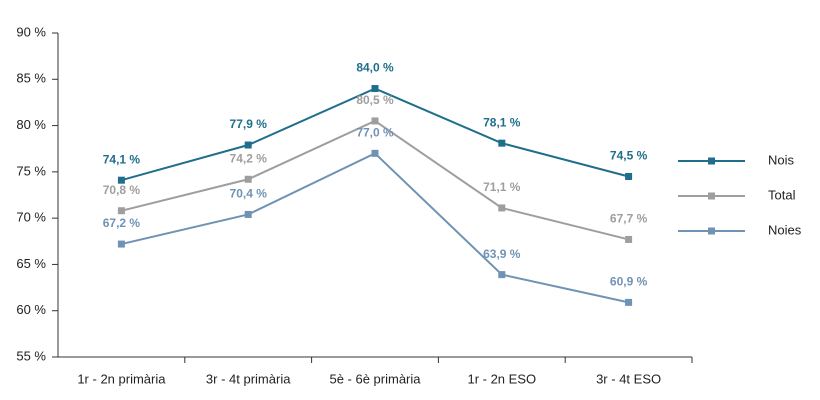  Describe the element at coordinates (249, 158) in the screenshot. I see `value-label: 74,2 %` at that location.